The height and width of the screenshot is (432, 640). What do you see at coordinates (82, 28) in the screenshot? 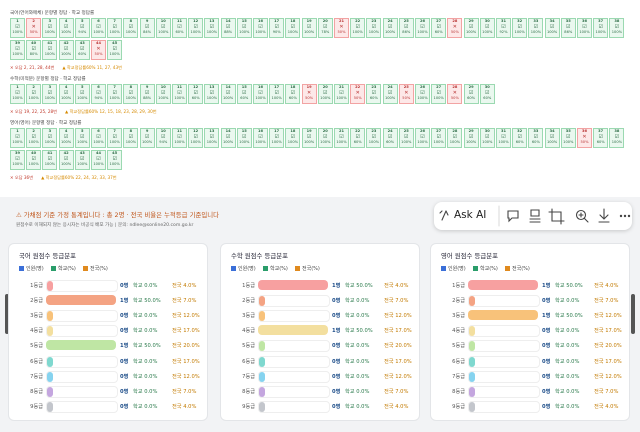
I see `question-cell: 5 ☑ 94%` at bounding box center [82, 28].